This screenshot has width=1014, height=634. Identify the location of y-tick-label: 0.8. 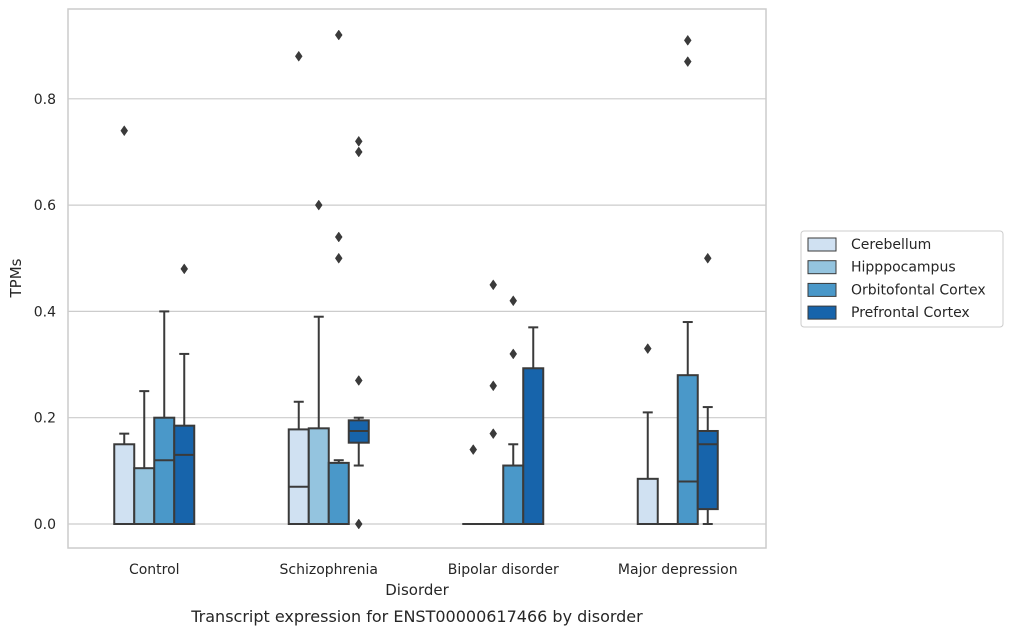
(45, 100).